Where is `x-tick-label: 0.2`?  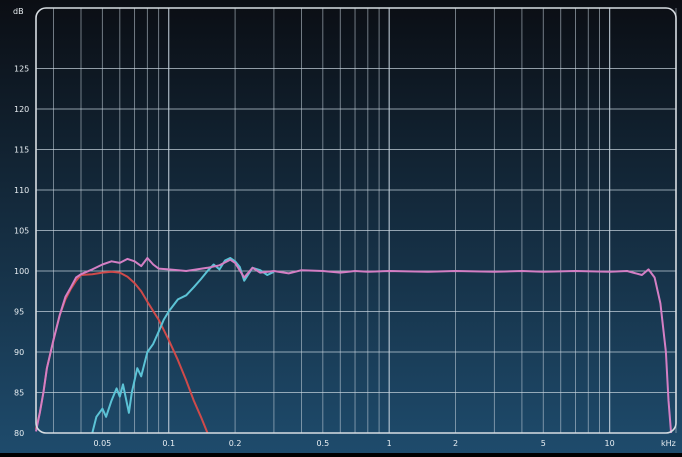 x-tick-label: 0.2 is located at coordinates (235, 443).